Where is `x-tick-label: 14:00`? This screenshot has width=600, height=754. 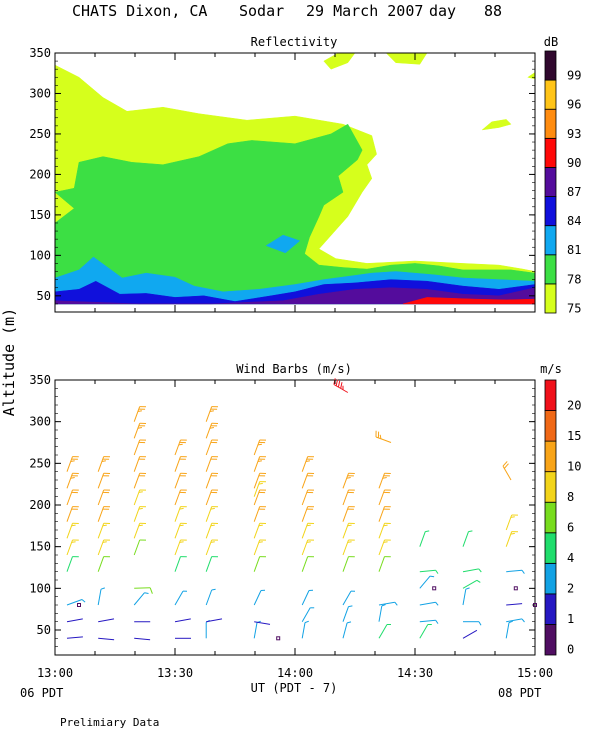
x-tick-label: 14:00 is located at coordinates (295, 673).